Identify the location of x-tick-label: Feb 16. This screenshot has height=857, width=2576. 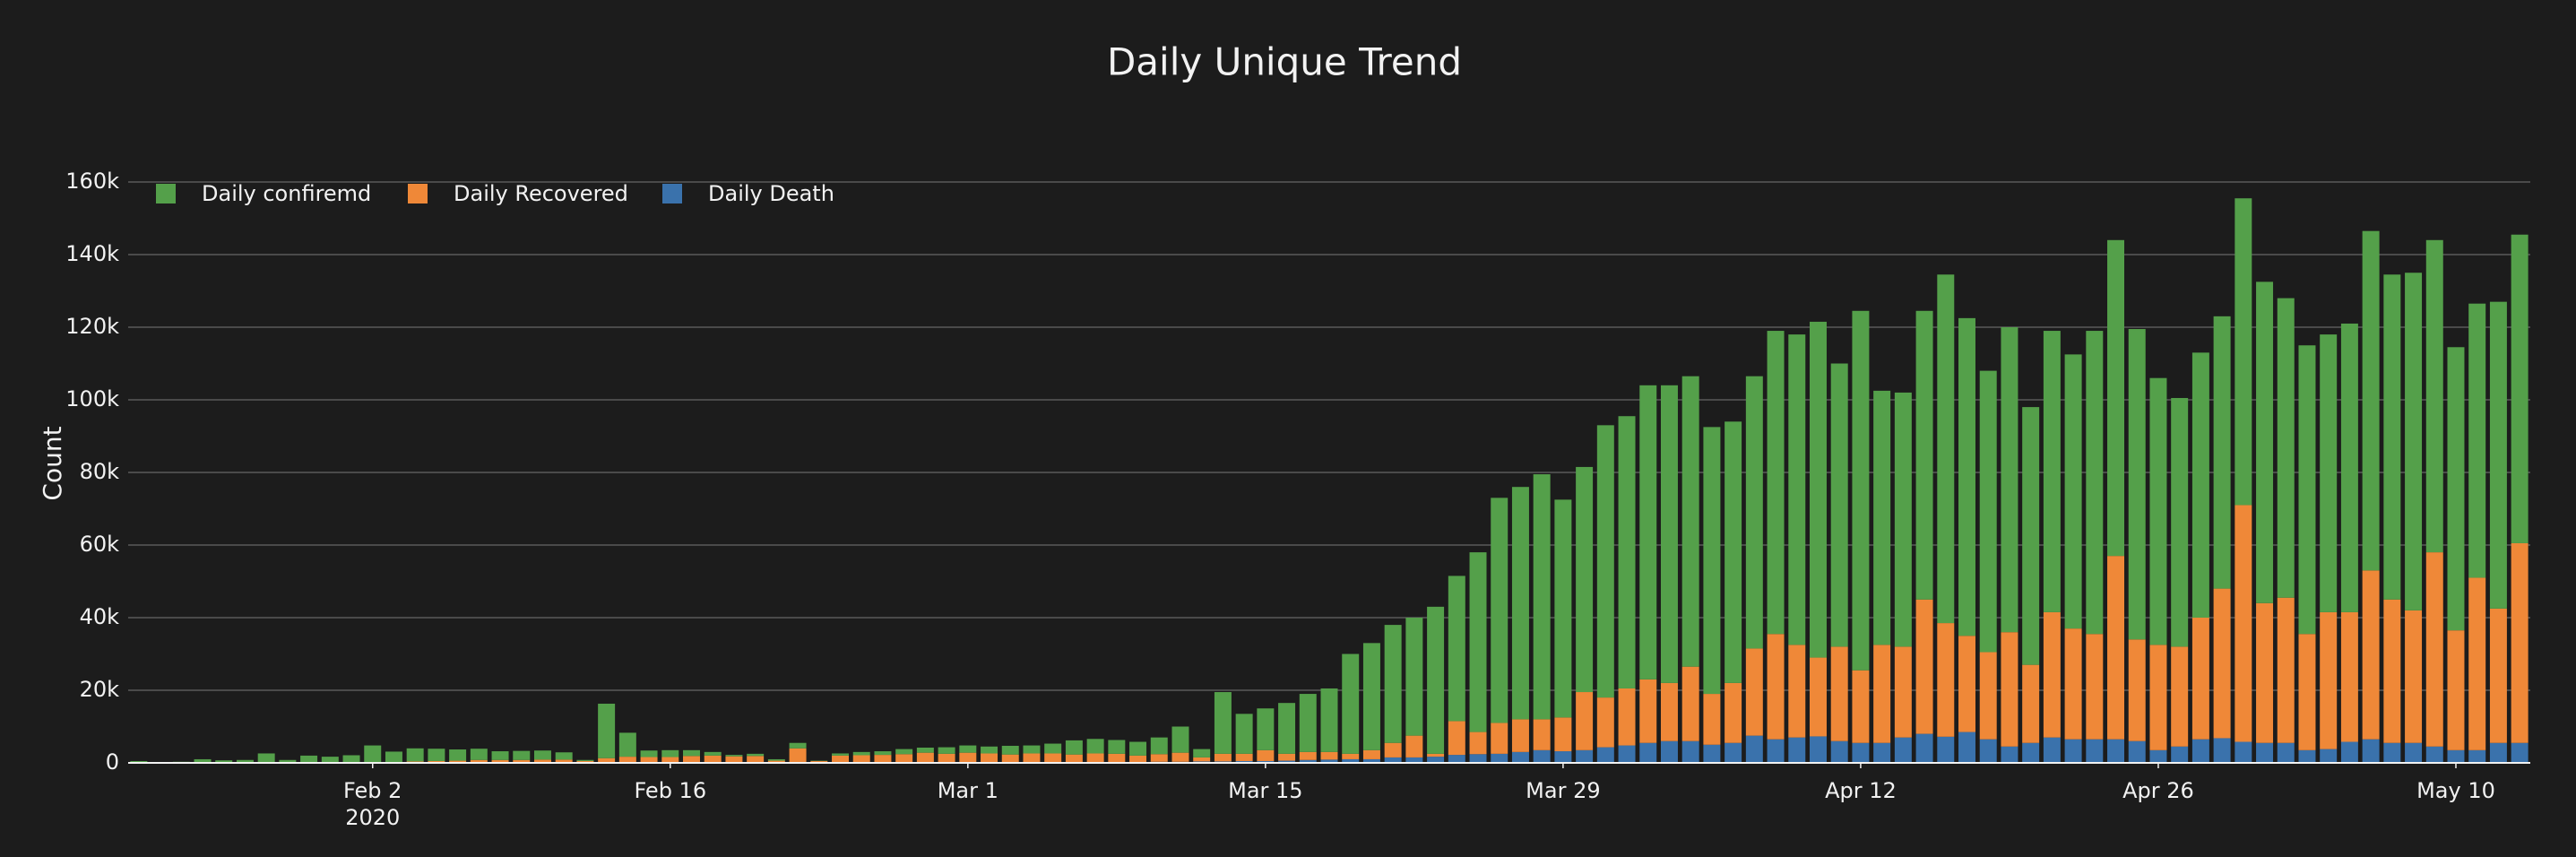
(670, 791).